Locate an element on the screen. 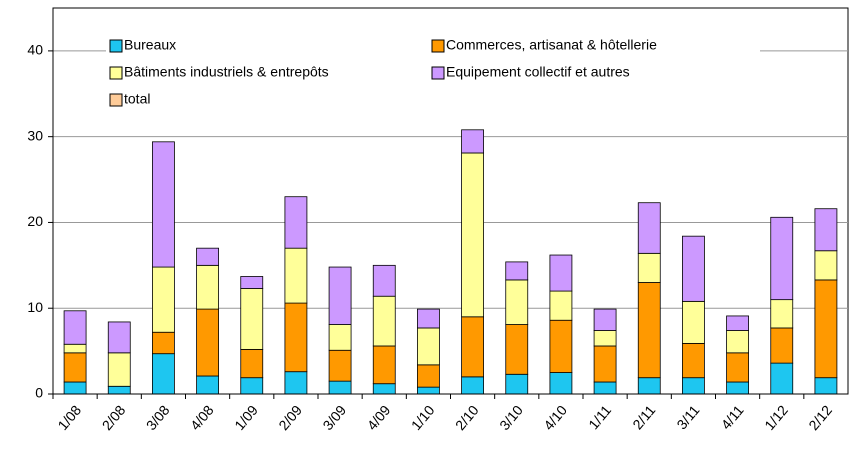 This screenshot has width=856, height=449. x-tick-label: 3/08 is located at coordinates (158, 417).